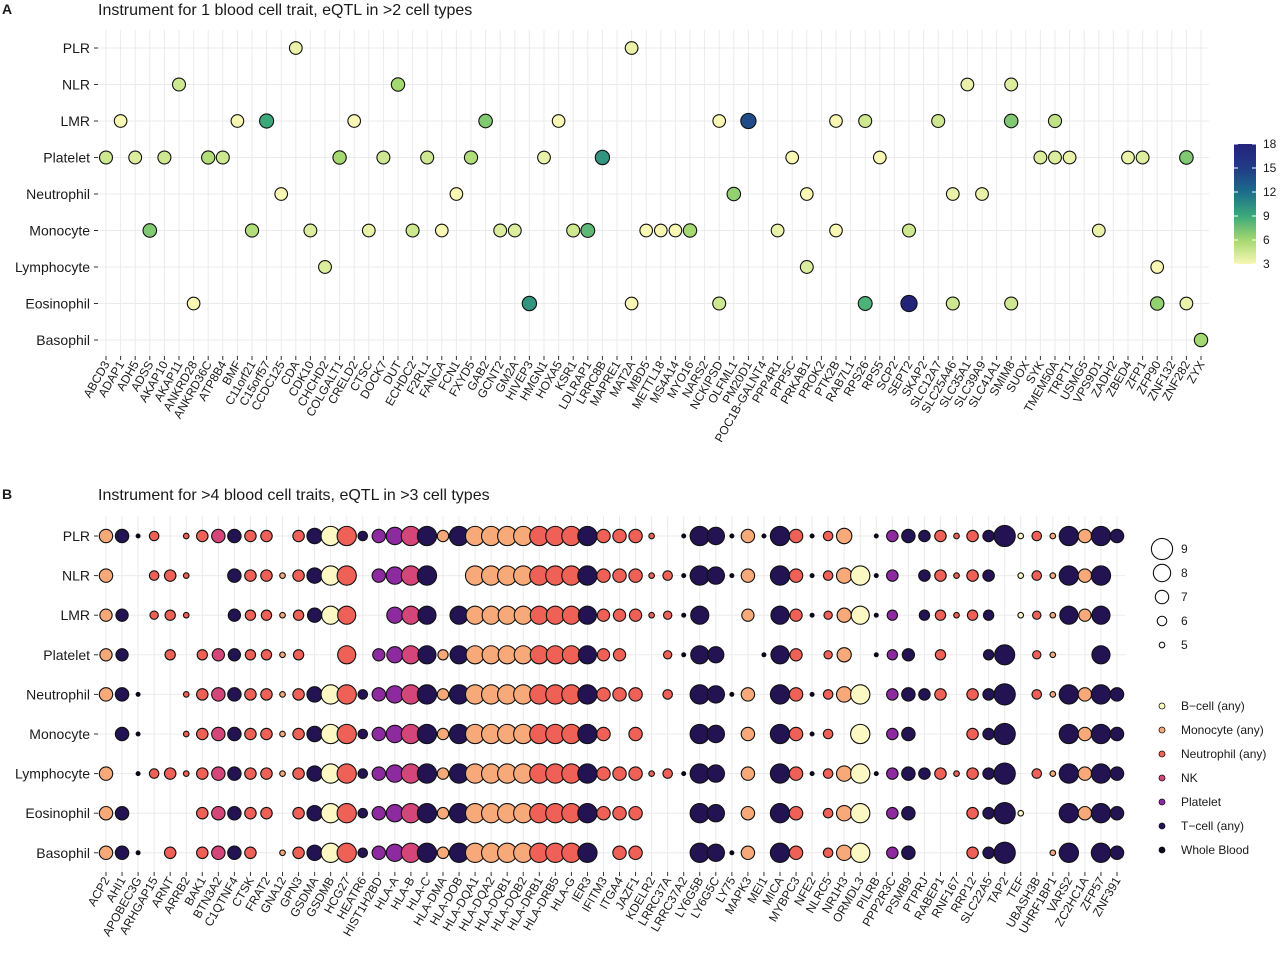  I want to click on panel-a-row-label: Lymphocyte, so click(52, 267).